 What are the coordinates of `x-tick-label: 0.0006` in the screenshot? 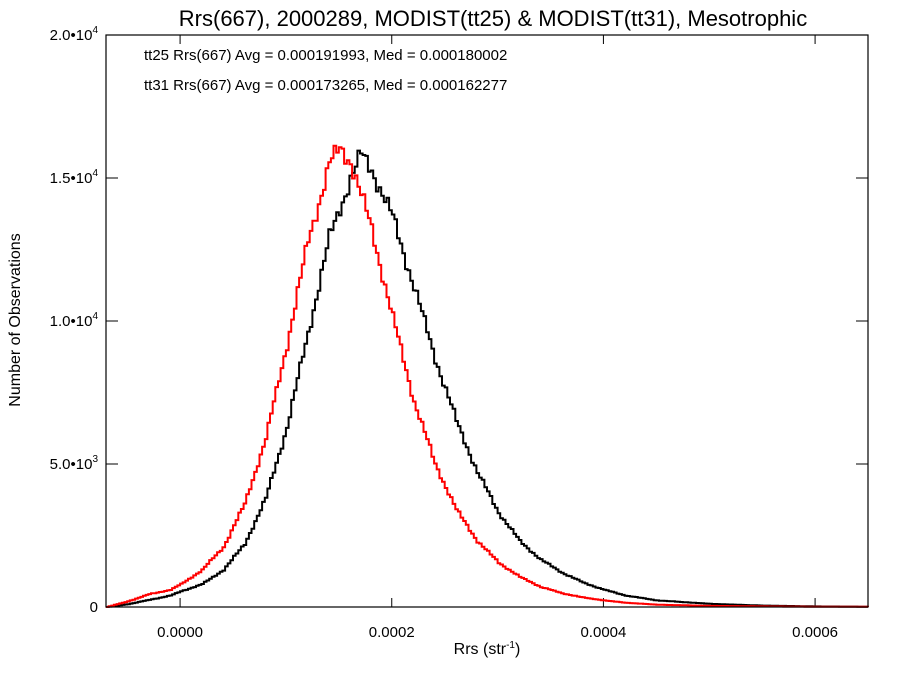 It's located at (815, 632).